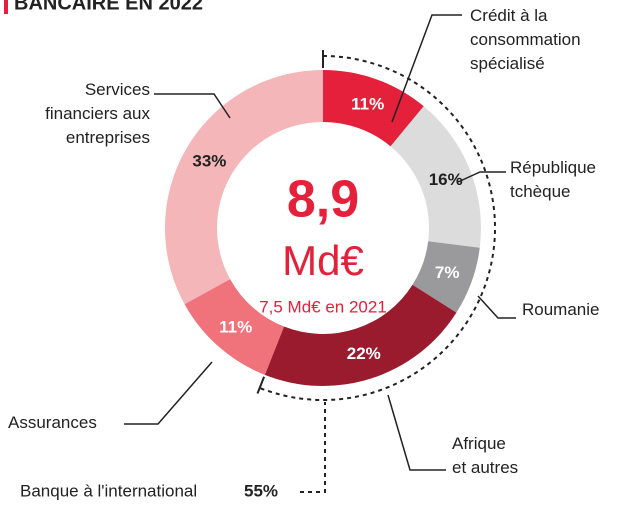 The height and width of the screenshot is (508, 626). Describe the element at coordinates (313, 447) in the screenshot. I see `group-connector` at that location.